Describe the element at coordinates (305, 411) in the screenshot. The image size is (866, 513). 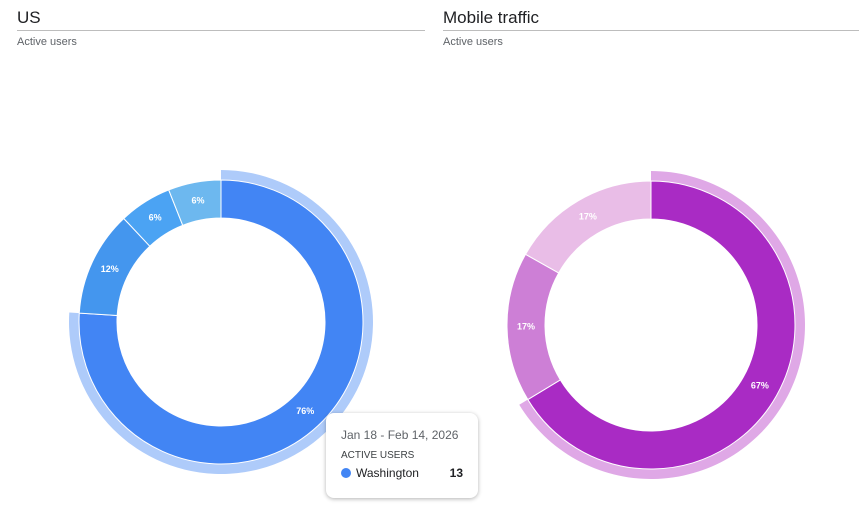
I see `slice-label: 76%` at that location.